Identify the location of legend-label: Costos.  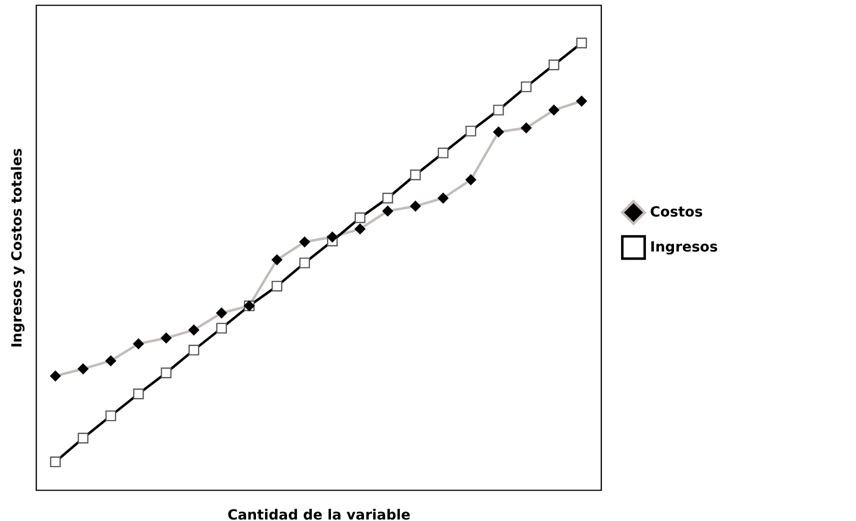
(676, 212).